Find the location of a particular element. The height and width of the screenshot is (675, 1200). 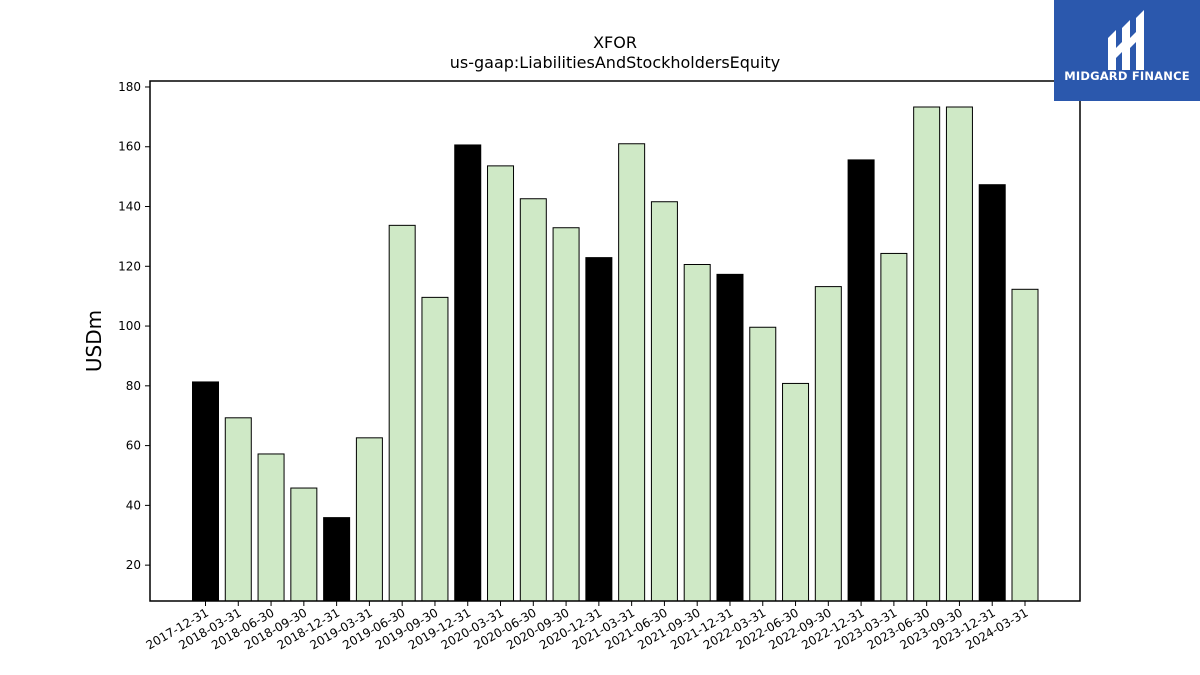

logo-text: MIDGARD FINANCE is located at coordinates (1127, 76).